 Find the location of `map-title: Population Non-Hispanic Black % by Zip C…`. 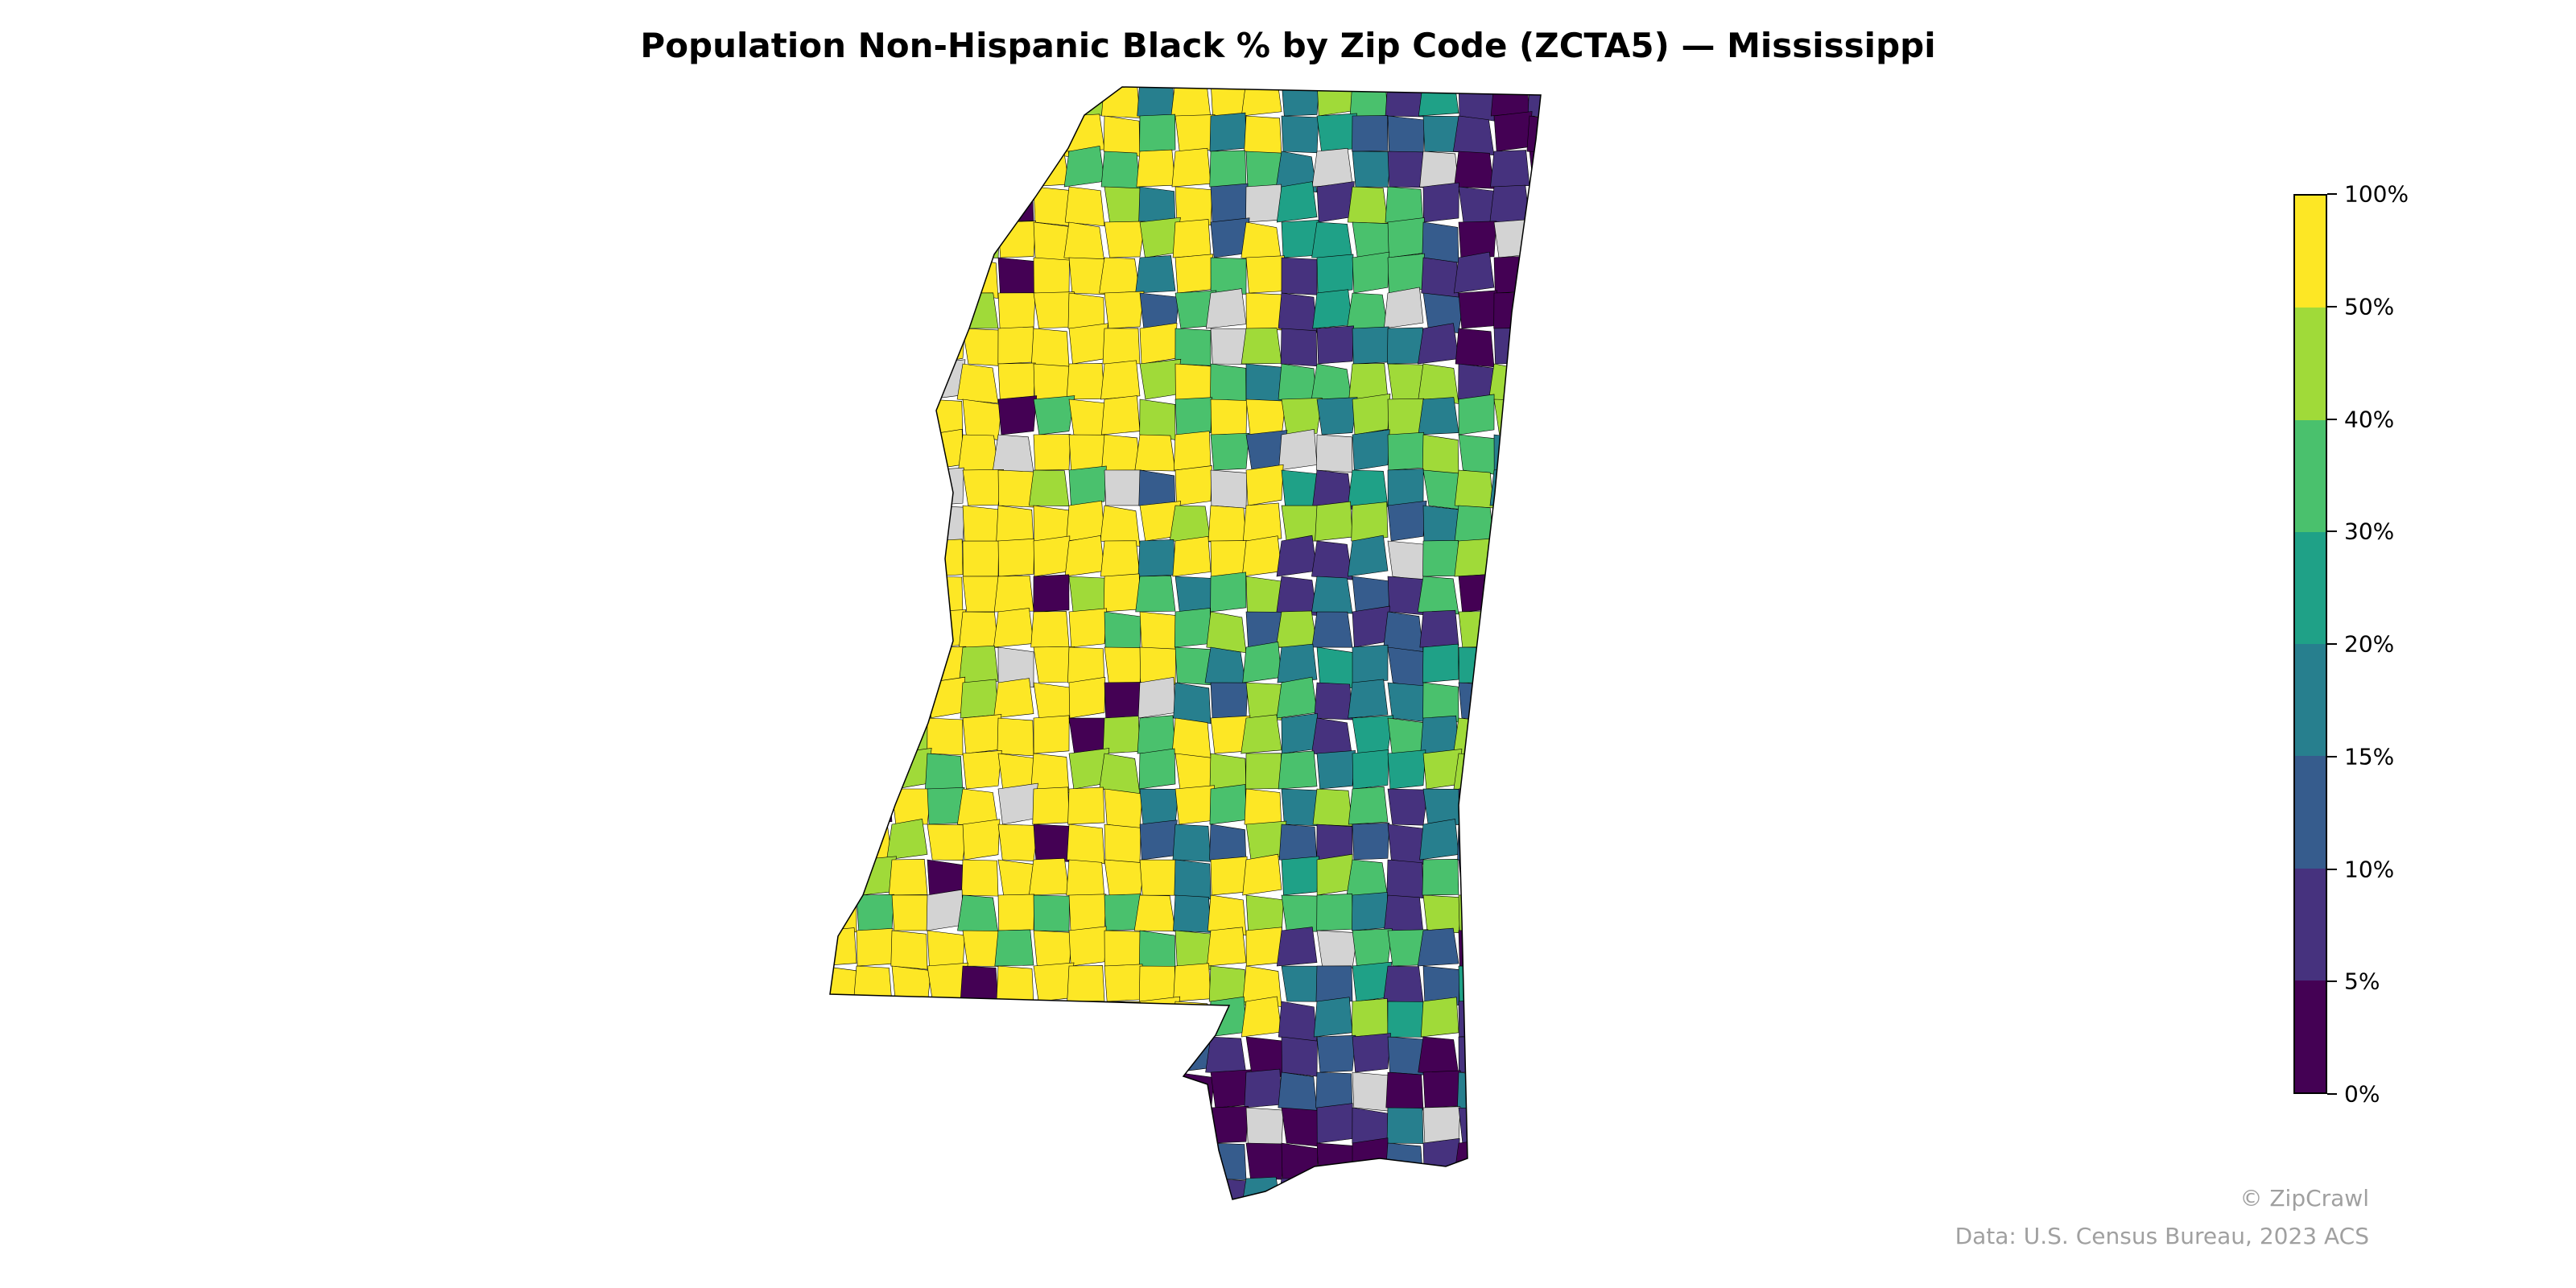

map-title: Population Non-Hispanic Black % by Zip C… is located at coordinates (1288, 45).